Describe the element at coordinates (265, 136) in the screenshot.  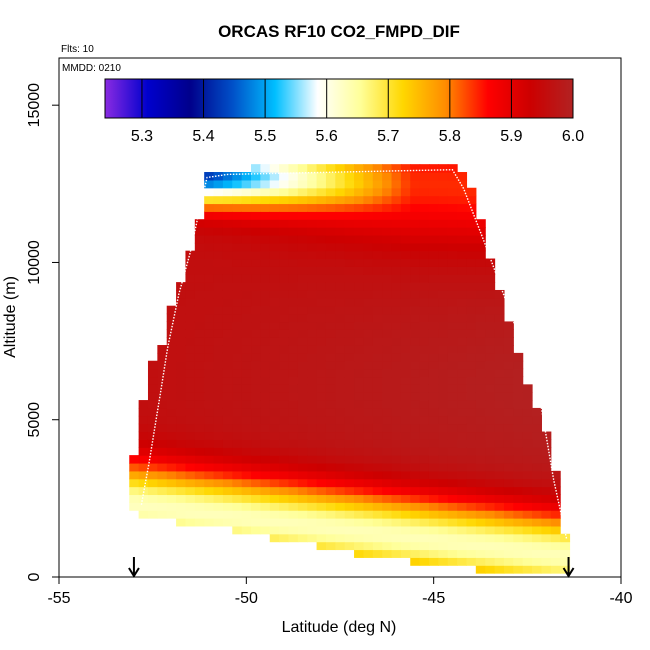
I see `colorbar-tick-label: 5.5` at that location.